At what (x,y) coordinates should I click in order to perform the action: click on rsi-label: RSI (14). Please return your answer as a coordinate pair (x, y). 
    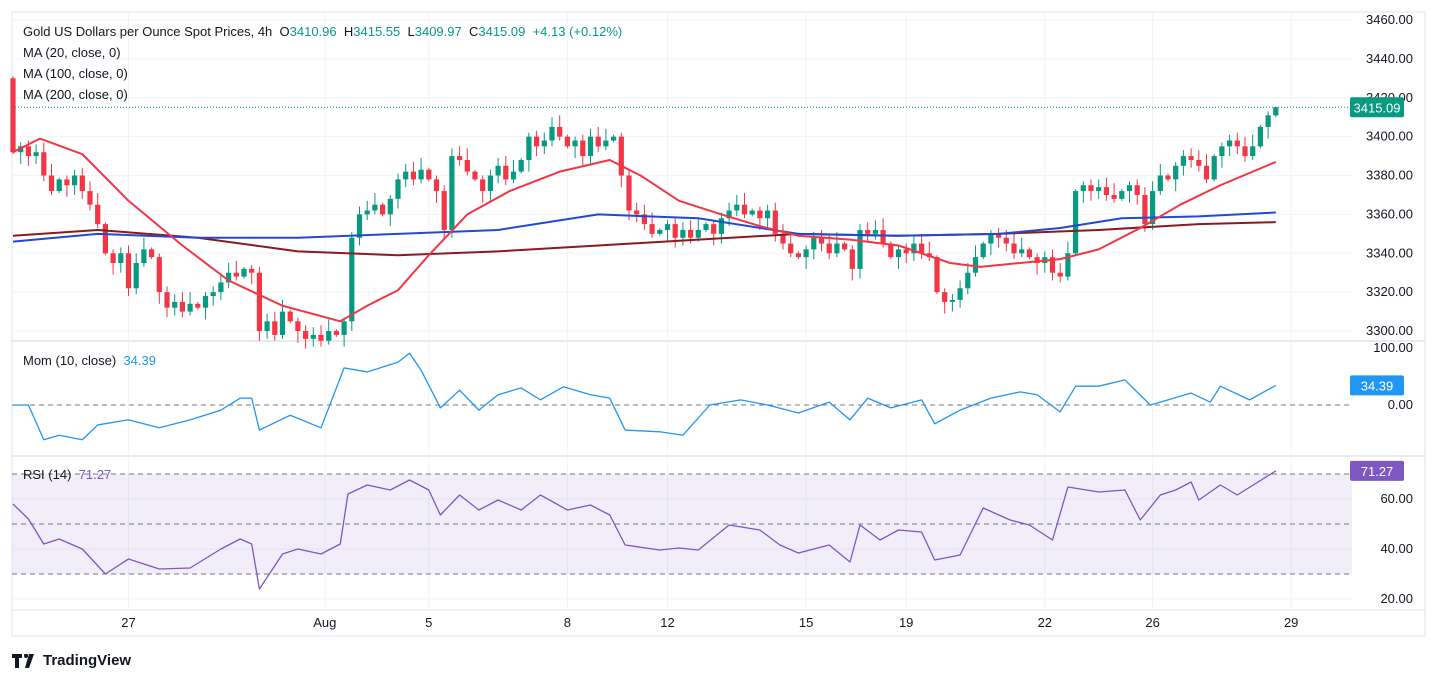
    Looking at the image, I should click on (47, 474).